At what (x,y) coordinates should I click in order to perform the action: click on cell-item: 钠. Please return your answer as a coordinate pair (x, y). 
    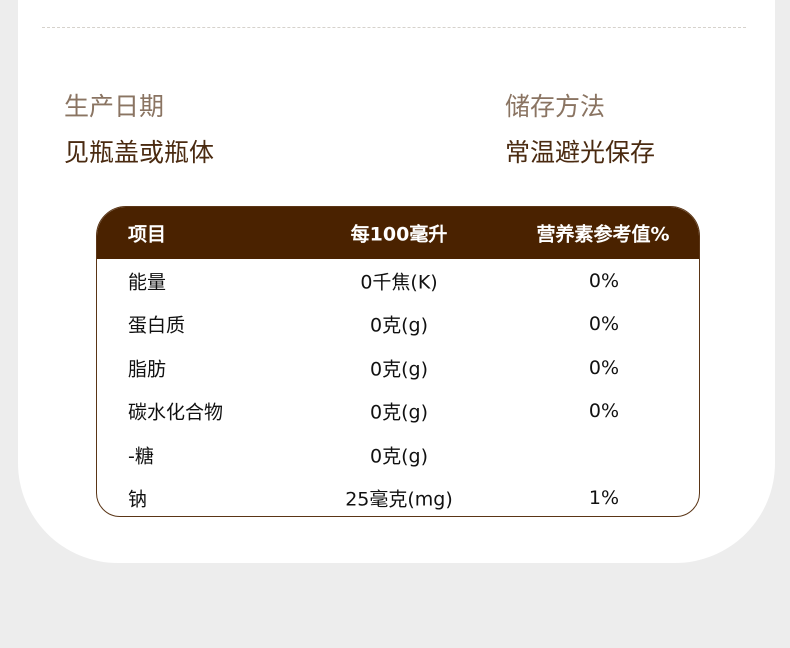
    Looking at the image, I should click on (138, 499).